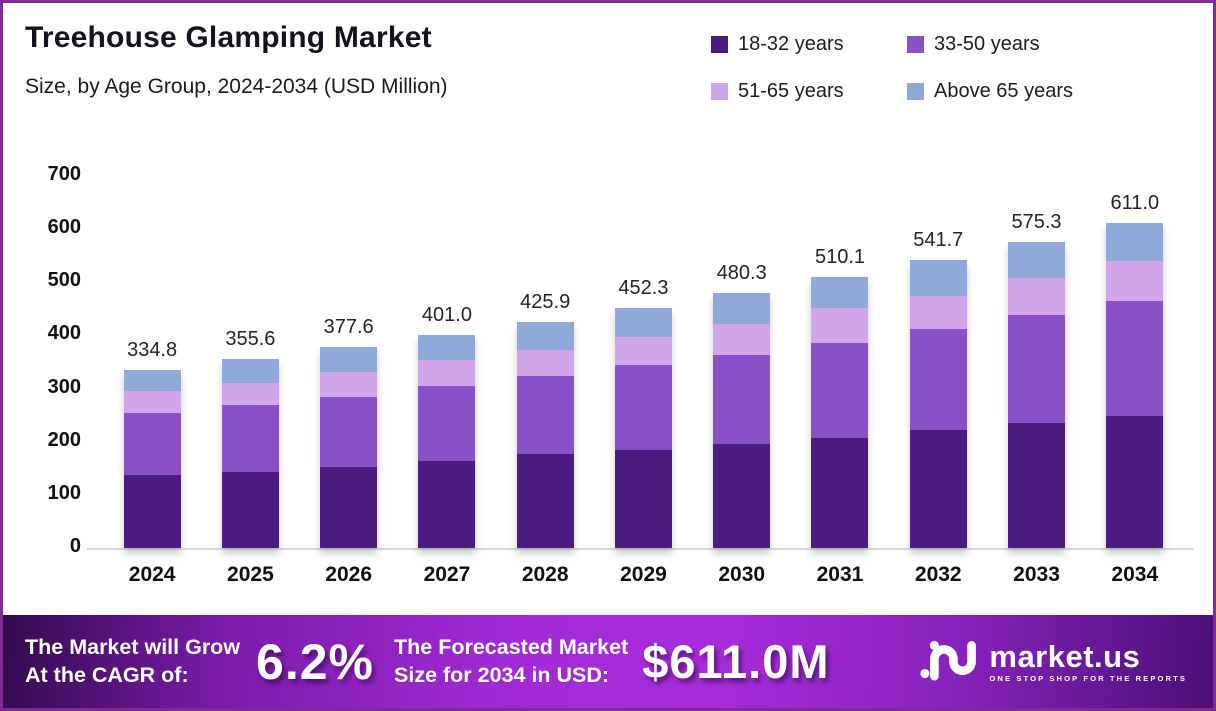 The image size is (1216, 711). What do you see at coordinates (64, 386) in the screenshot?
I see `y-tick-300: 300` at bounding box center [64, 386].